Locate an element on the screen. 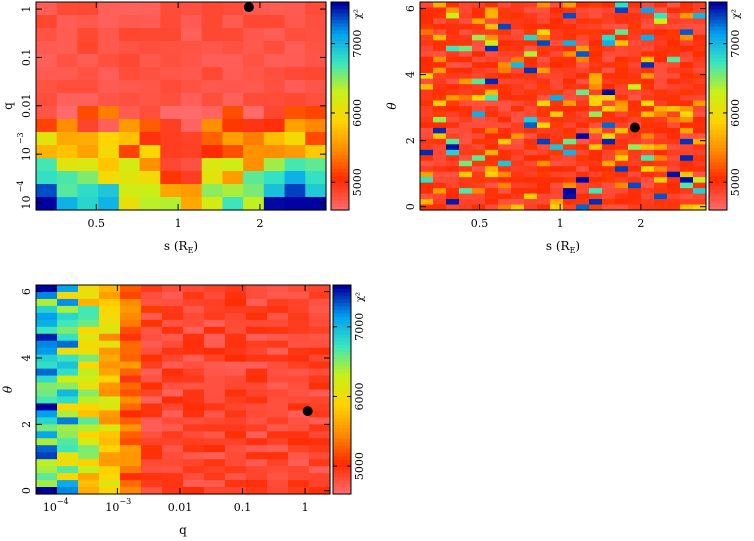 The height and width of the screenshot is (541, 754). x-axis-label-subscript: E is located at coordinates (573, 250).